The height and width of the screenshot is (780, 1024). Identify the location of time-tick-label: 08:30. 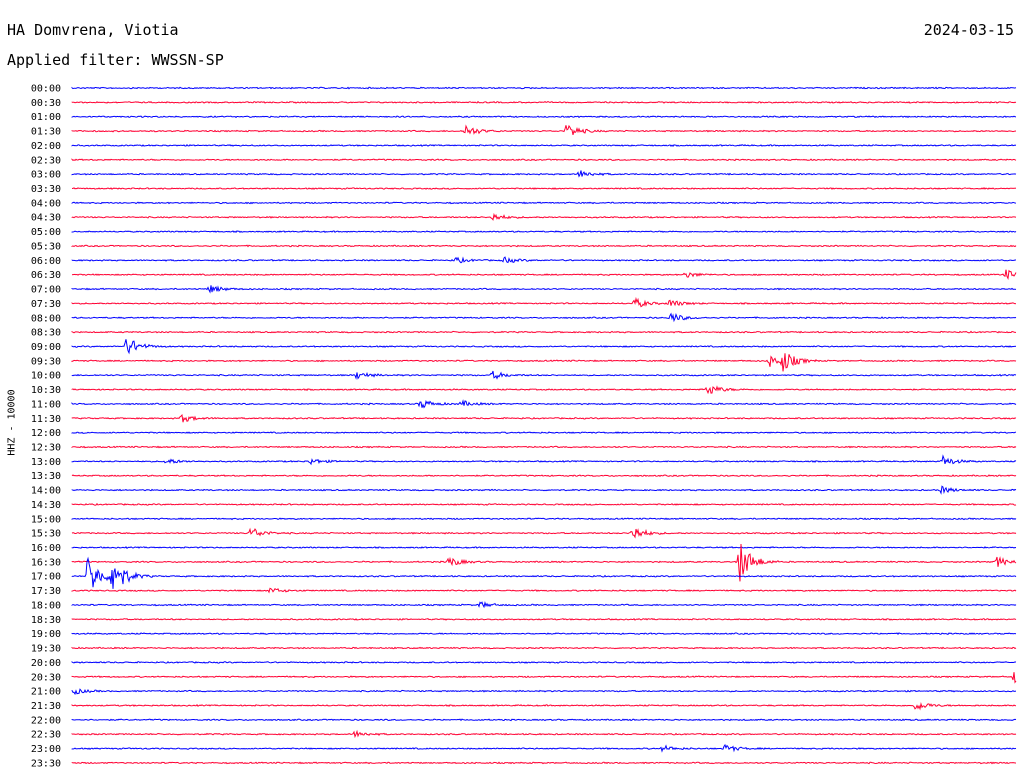
(46, 333).